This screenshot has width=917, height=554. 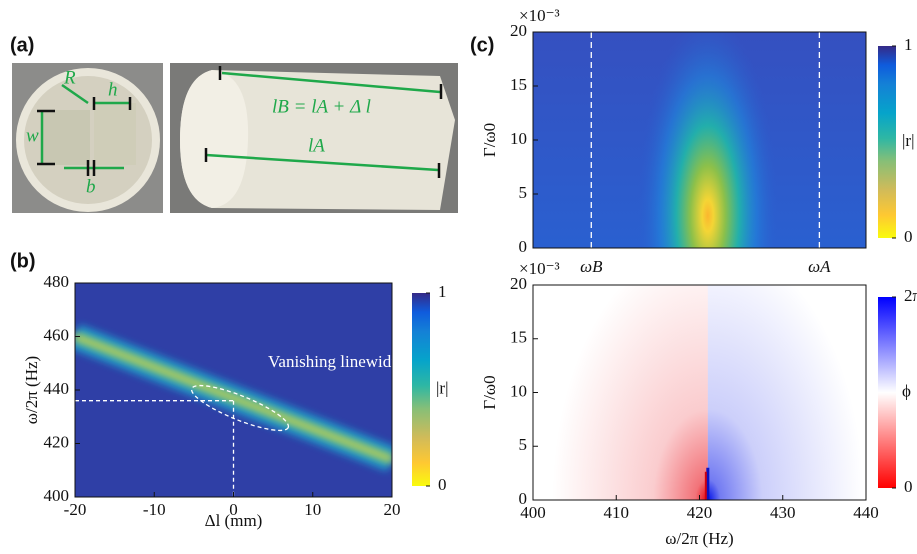 I want to click on phase-red, so click(x=620, y=392).